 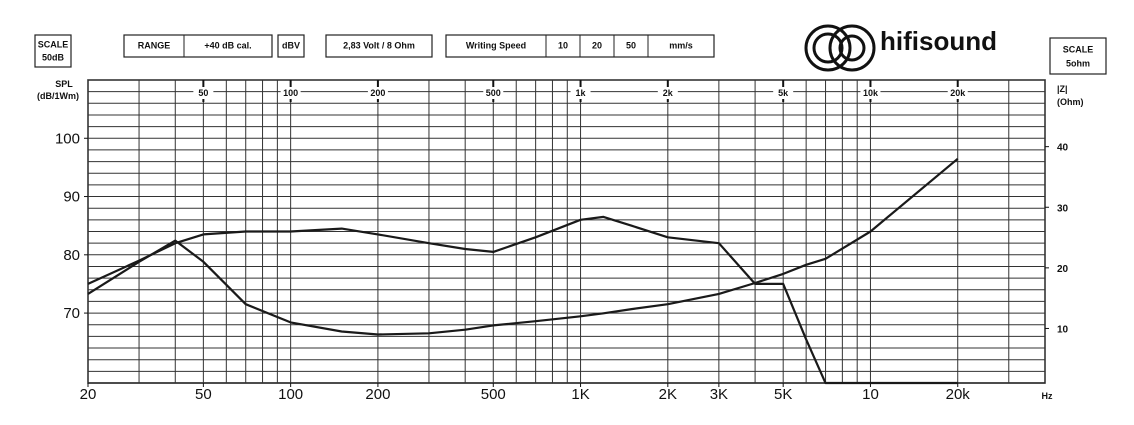 I want to click on speed: 50, so click(x=631, y=45).